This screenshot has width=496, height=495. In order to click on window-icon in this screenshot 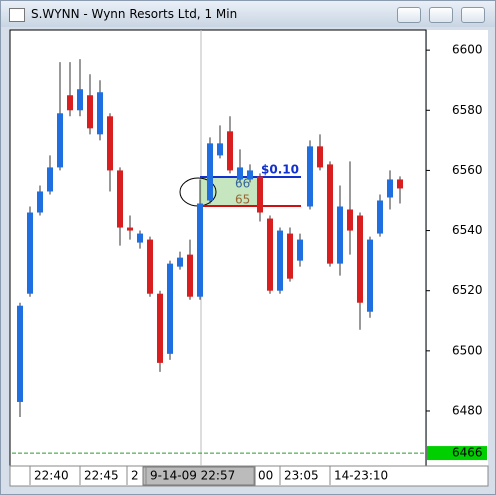, I will do `click(17, 15)`.